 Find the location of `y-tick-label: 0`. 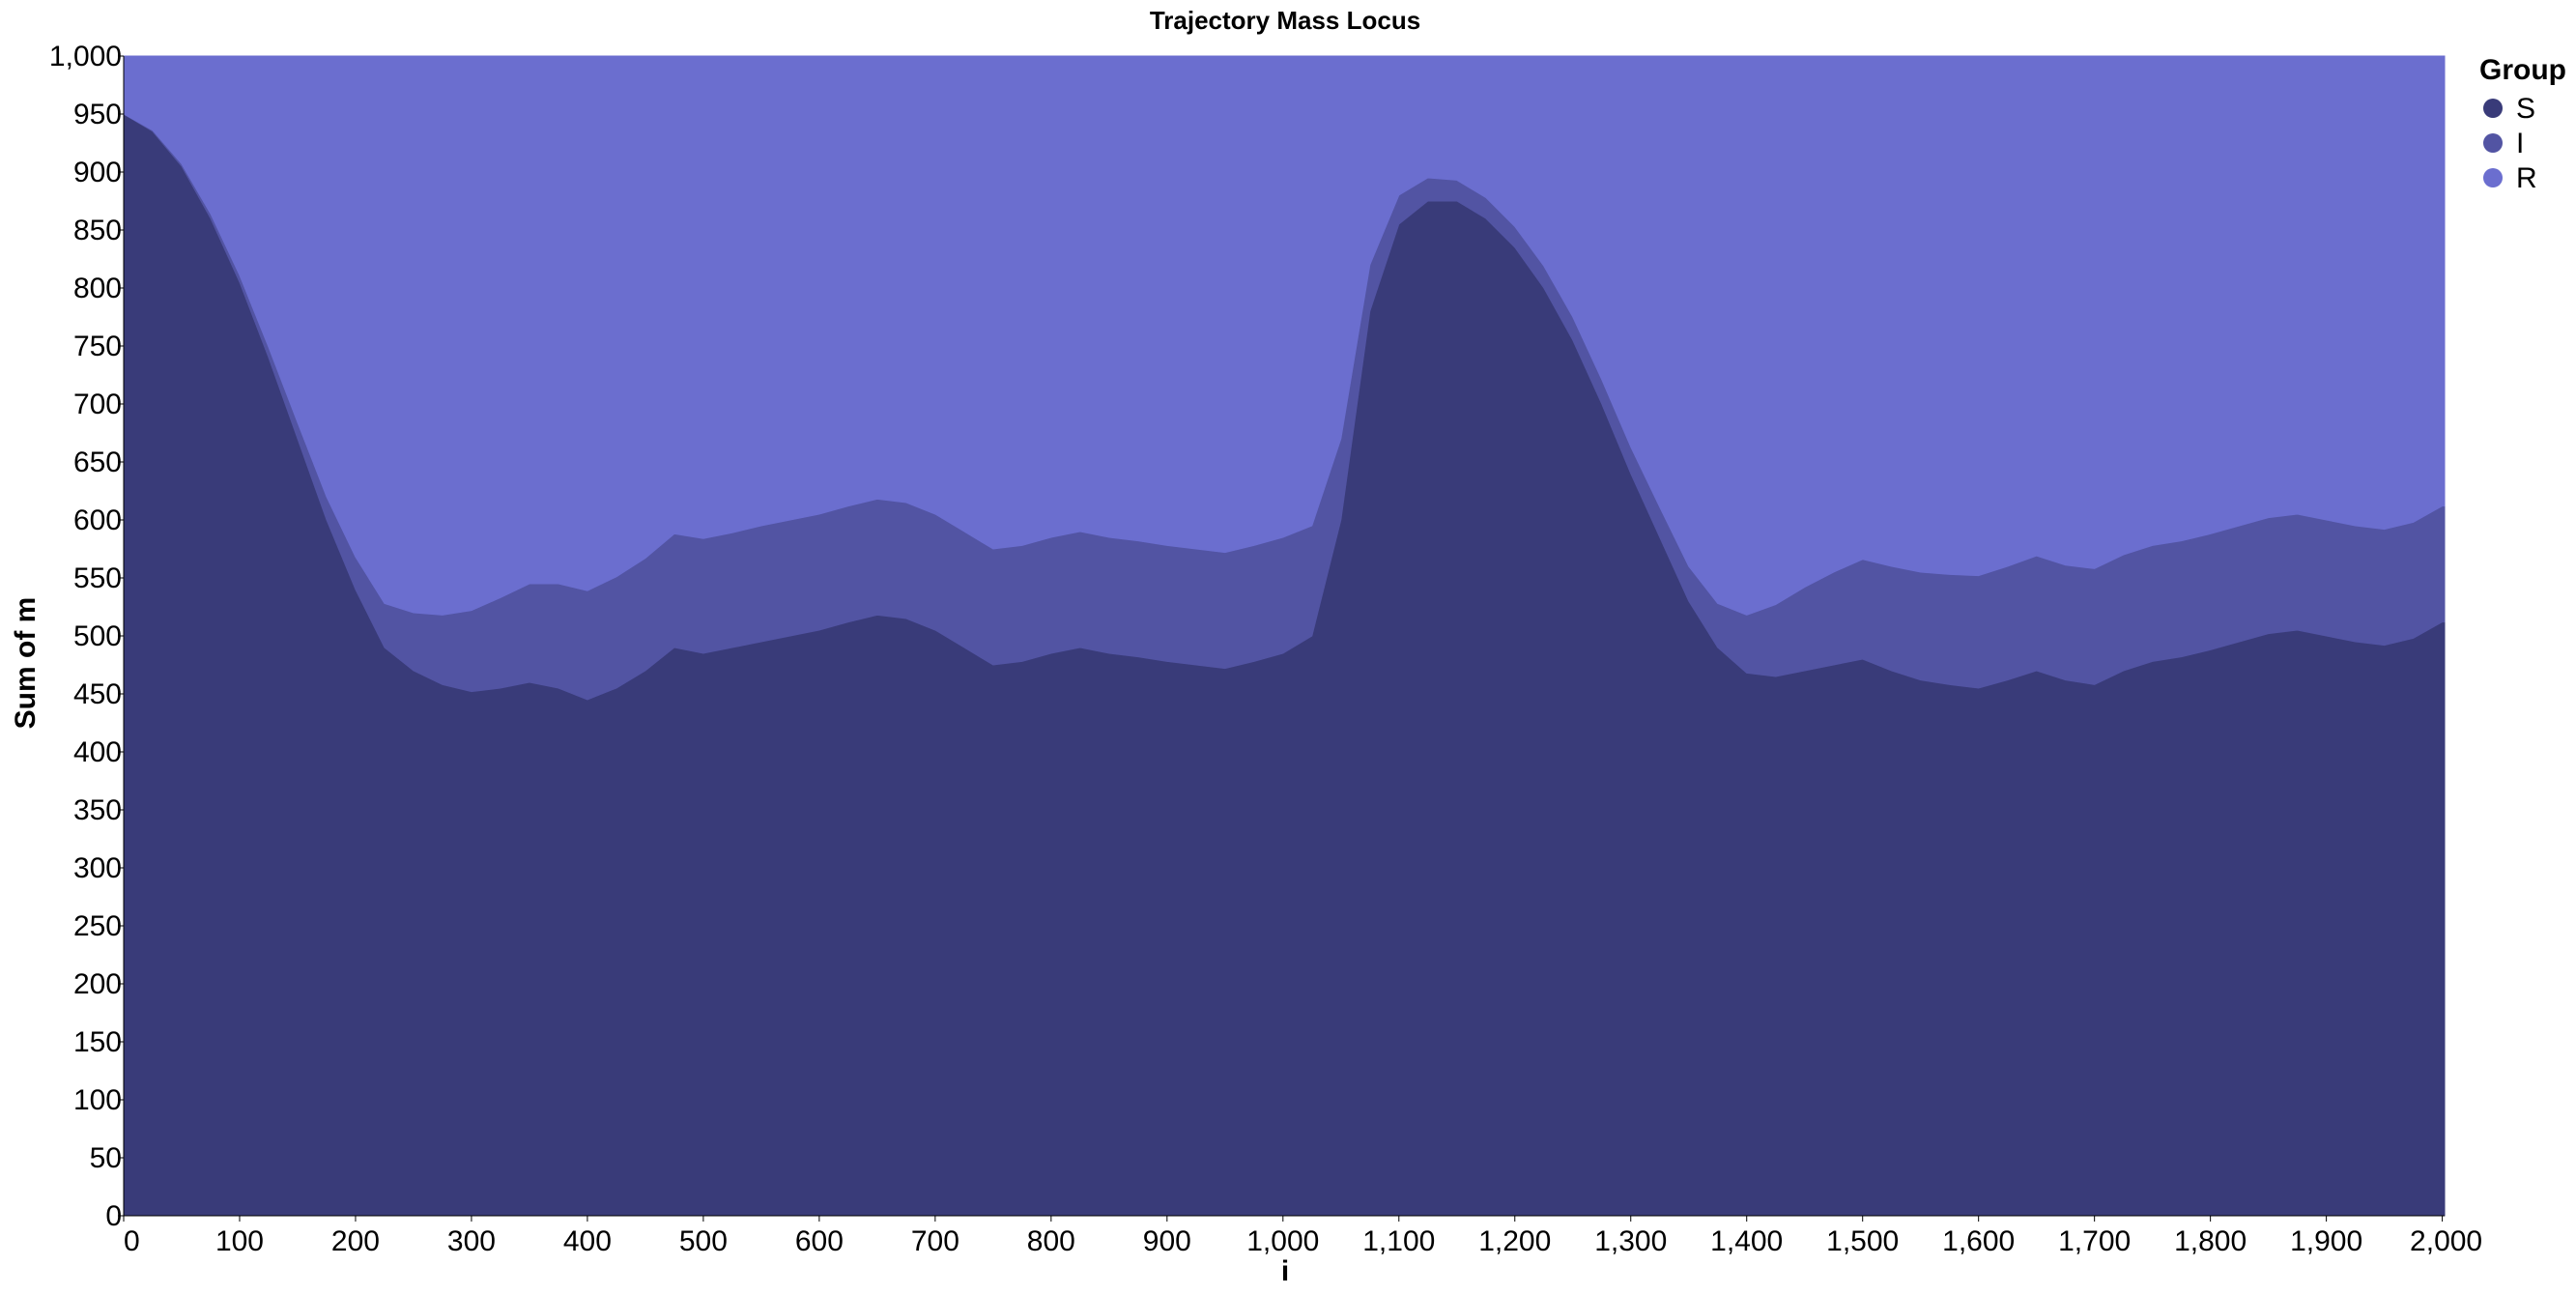

y-tick-label: 0 is located at coordinates (114, 1216).